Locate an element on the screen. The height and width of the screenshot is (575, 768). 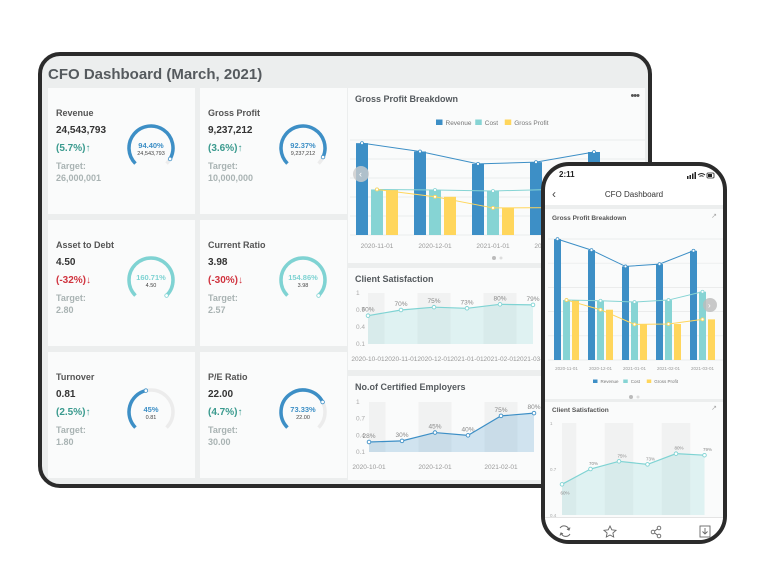
next-arrow-button is located at coordinates (710, 305).